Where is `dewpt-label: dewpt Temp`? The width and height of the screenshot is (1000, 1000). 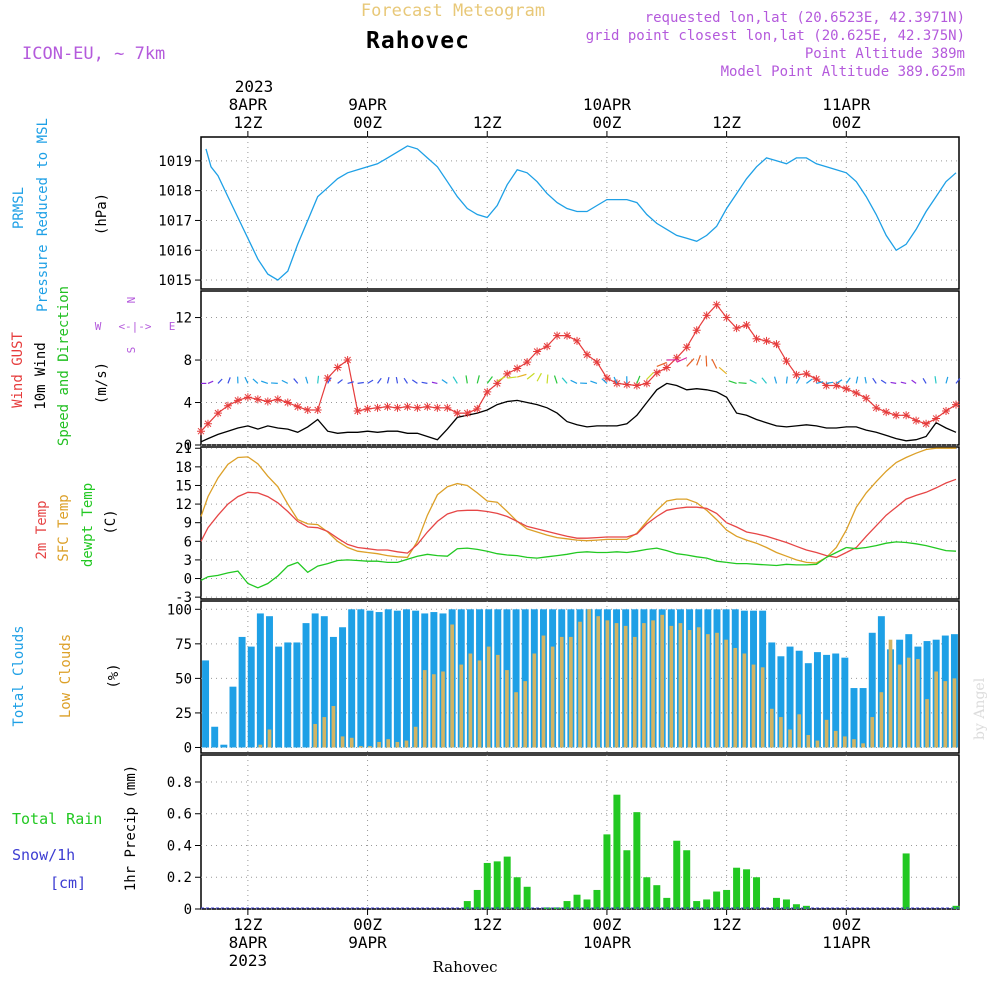
dewpt-label: dewpt Temp is located at coordinates (88, 525).